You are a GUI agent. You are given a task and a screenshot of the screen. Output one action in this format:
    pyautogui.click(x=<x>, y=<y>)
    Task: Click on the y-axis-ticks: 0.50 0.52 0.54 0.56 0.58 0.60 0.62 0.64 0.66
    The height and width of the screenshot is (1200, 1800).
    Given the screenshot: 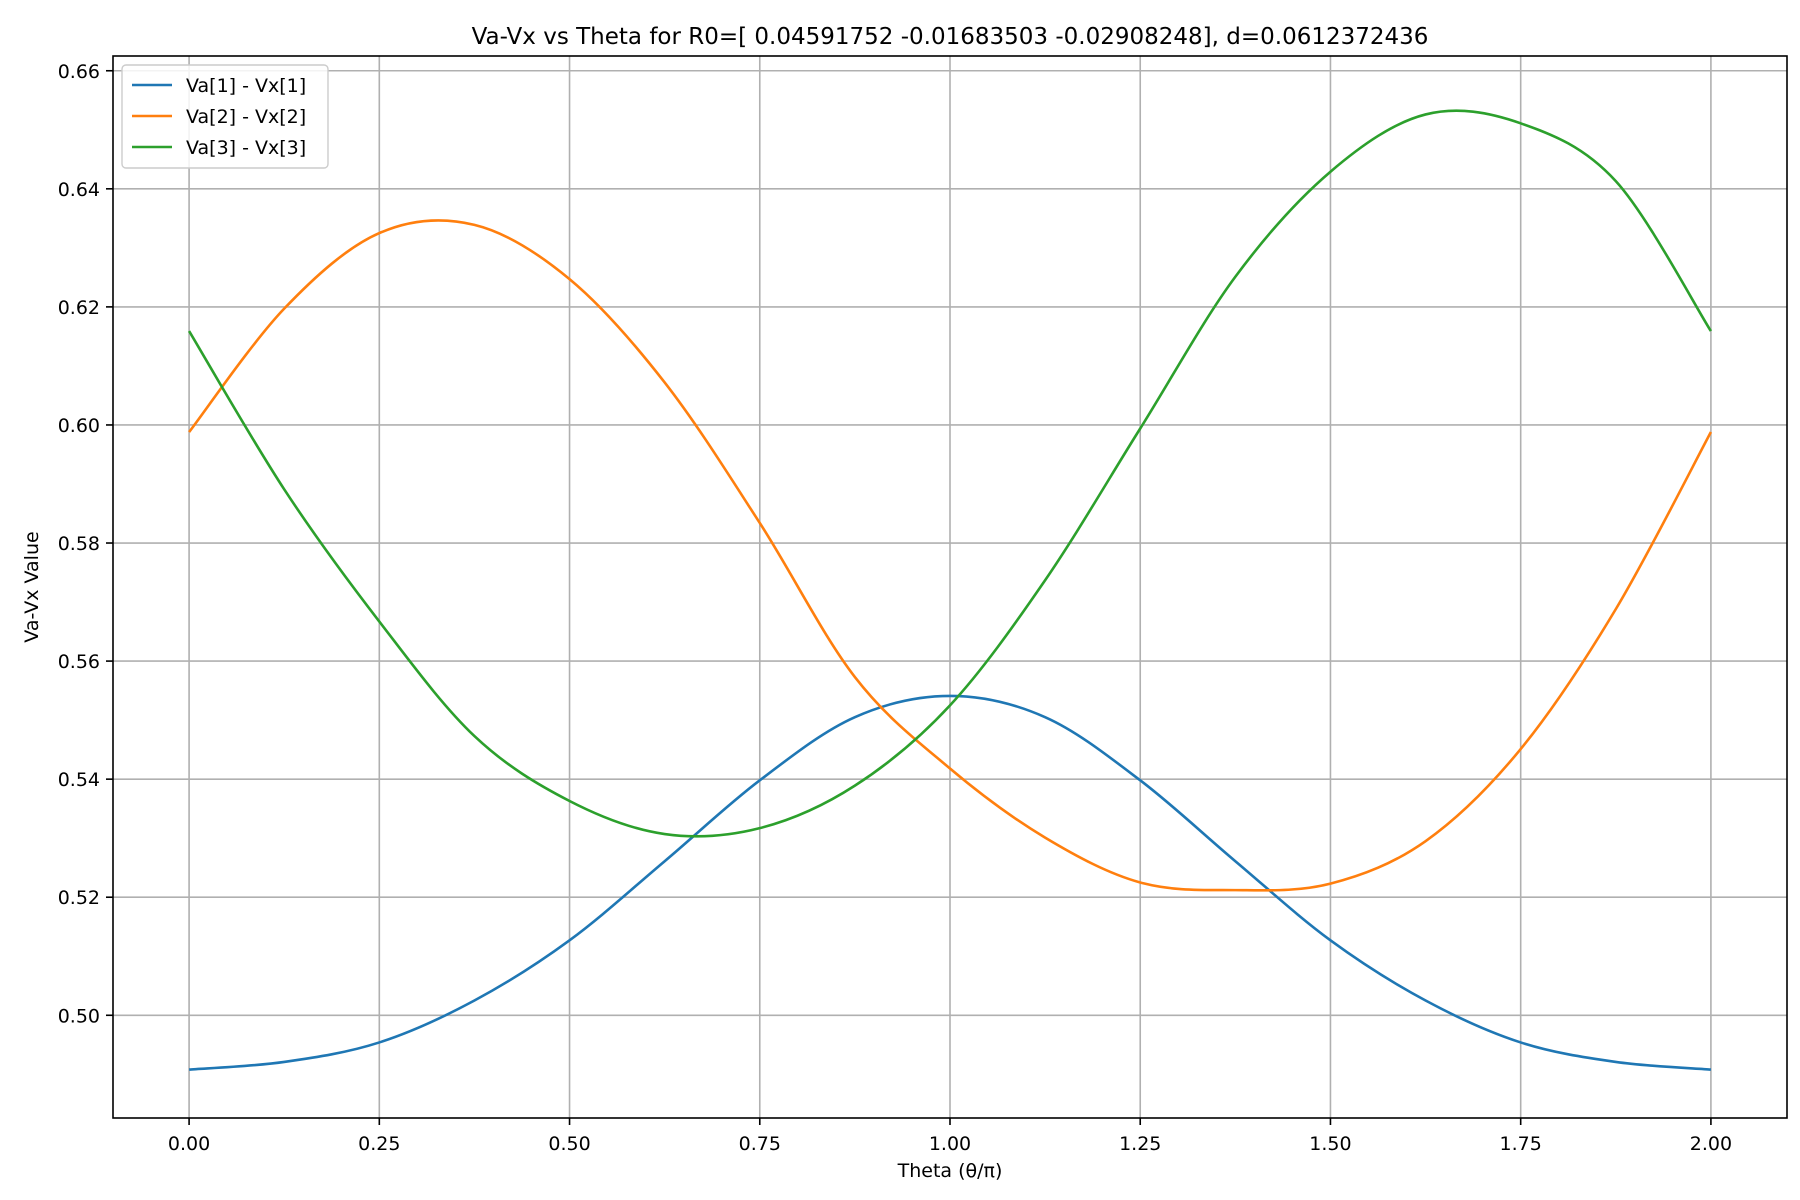 What is the action you would take?
    pyautogui.click(x=85, y=544)
    